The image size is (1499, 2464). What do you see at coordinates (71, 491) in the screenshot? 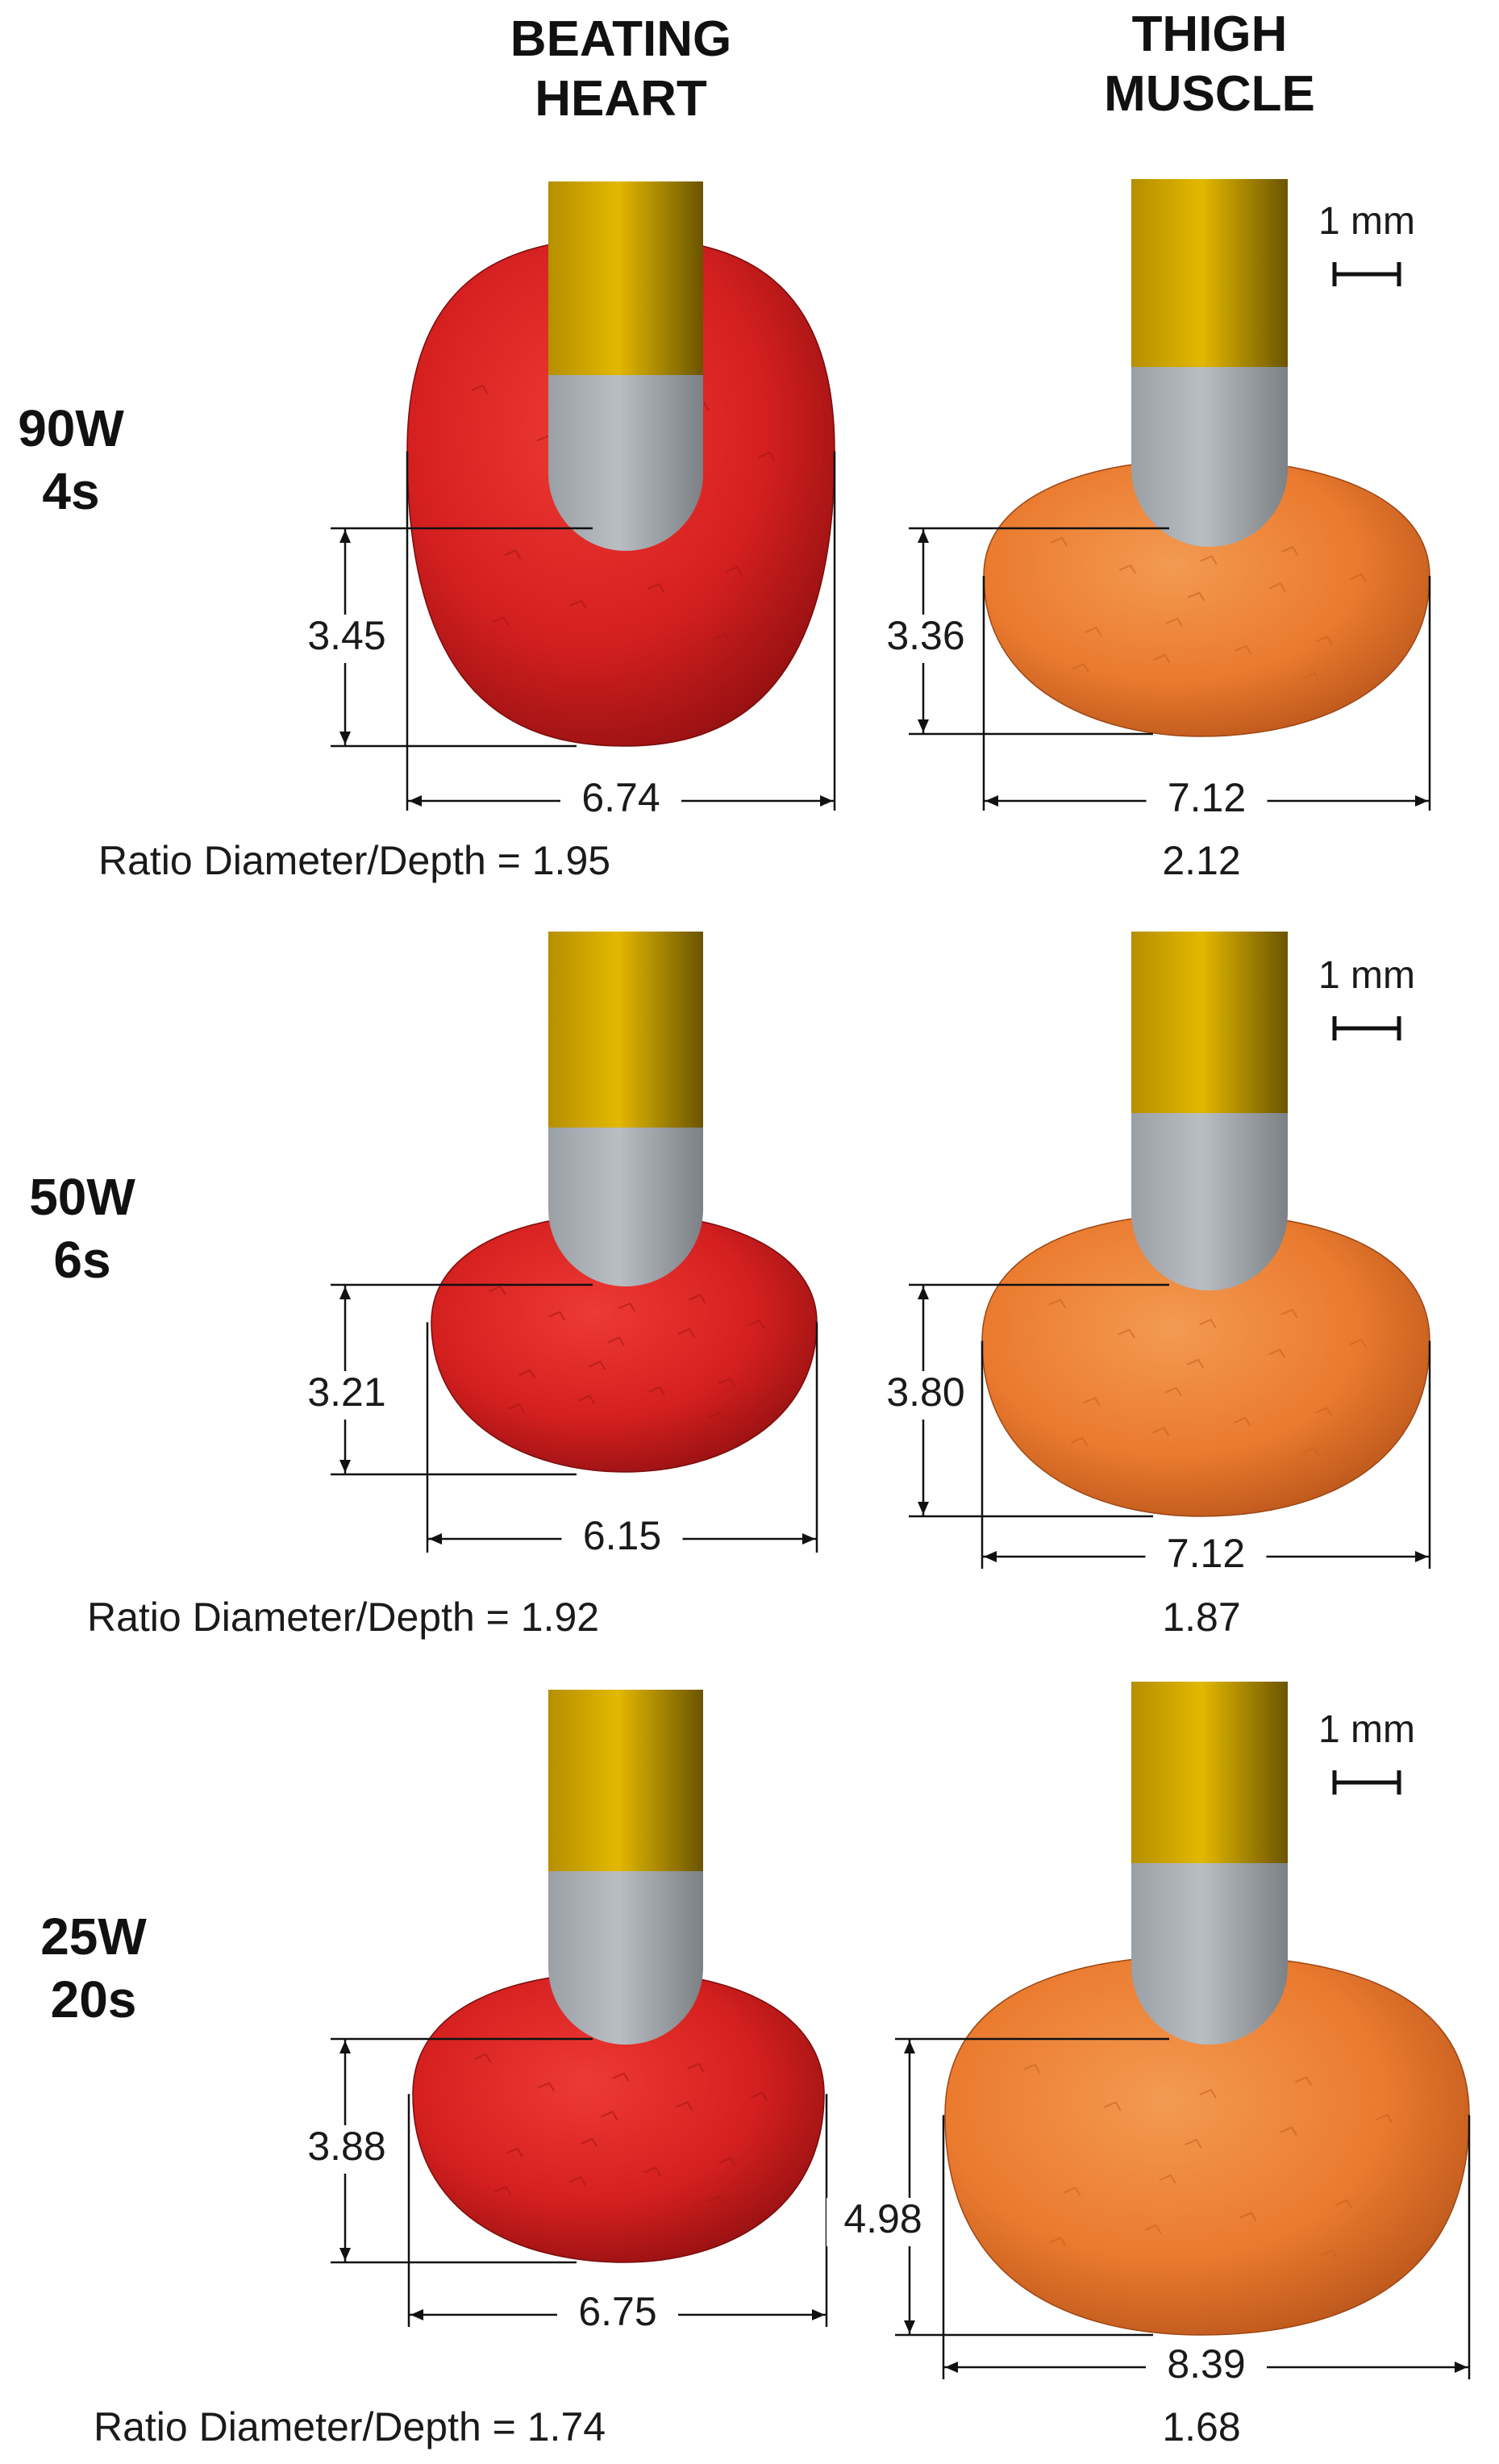
I see `row-duration: 4s` at bounding box center [71, 491].